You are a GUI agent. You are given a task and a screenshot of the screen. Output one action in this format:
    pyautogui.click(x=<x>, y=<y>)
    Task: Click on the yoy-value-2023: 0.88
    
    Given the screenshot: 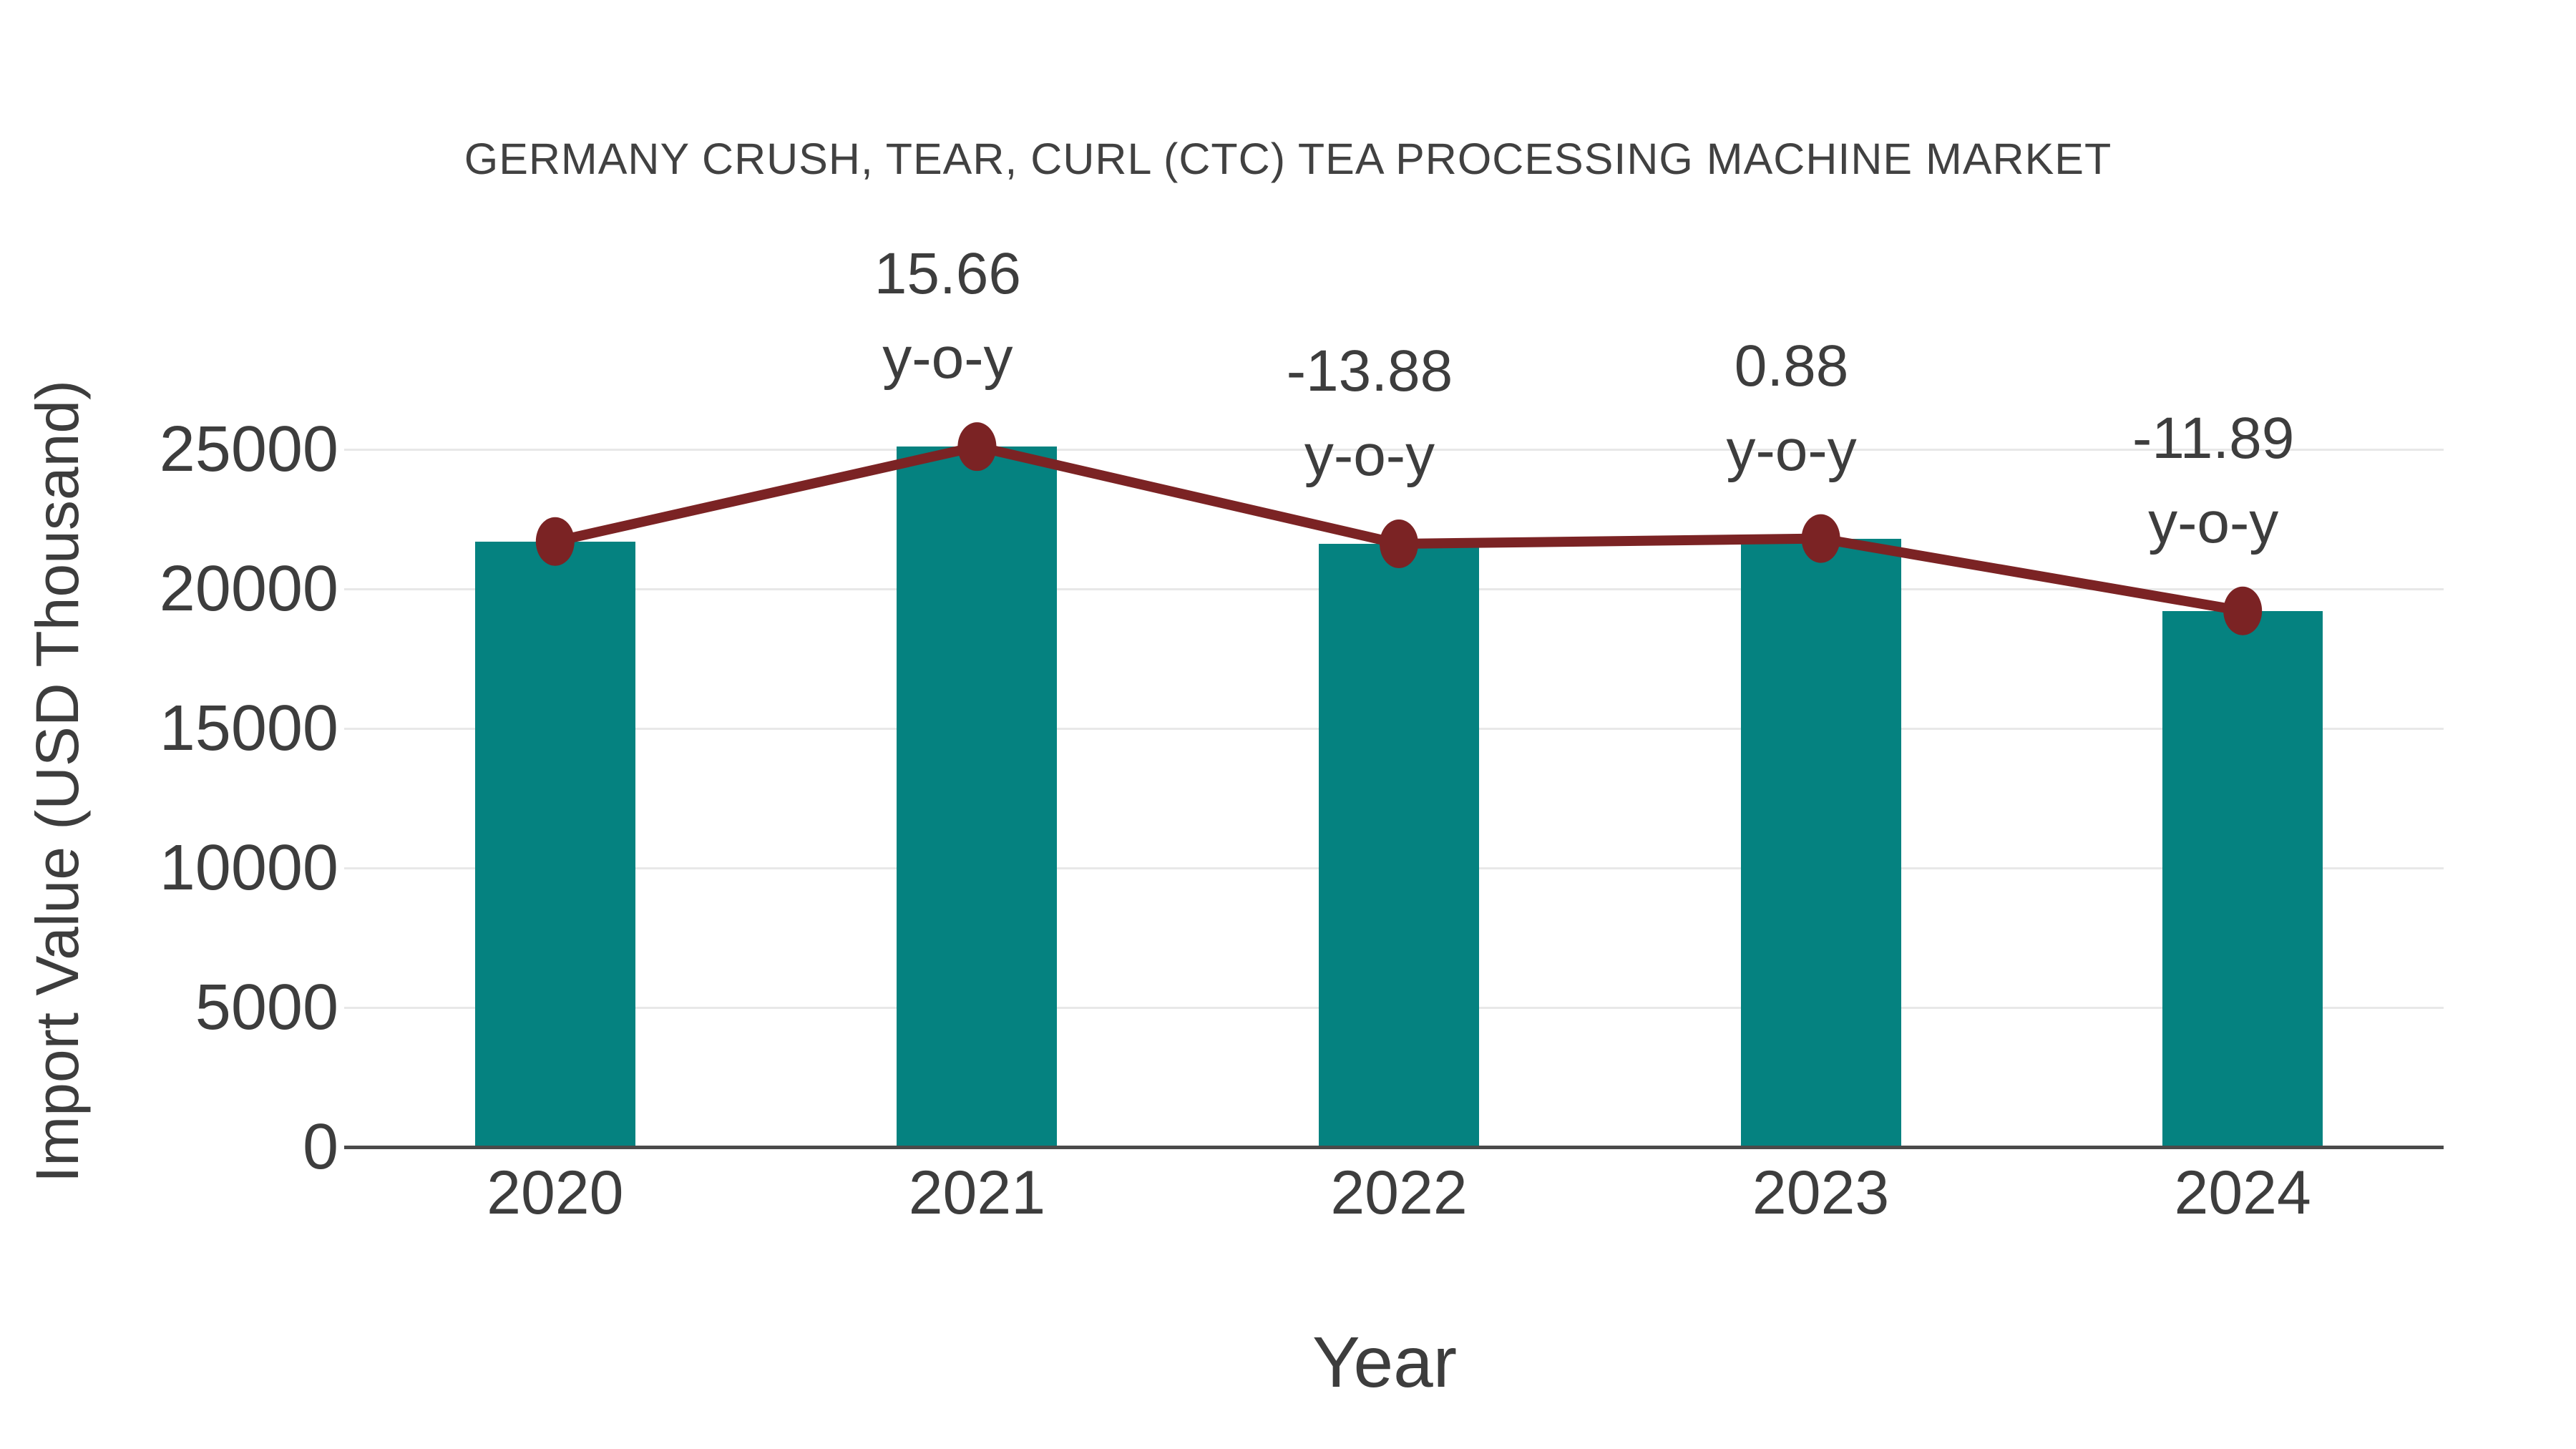 What is the action you would take?
    pyautogui.click(x=1791, y=366)
    